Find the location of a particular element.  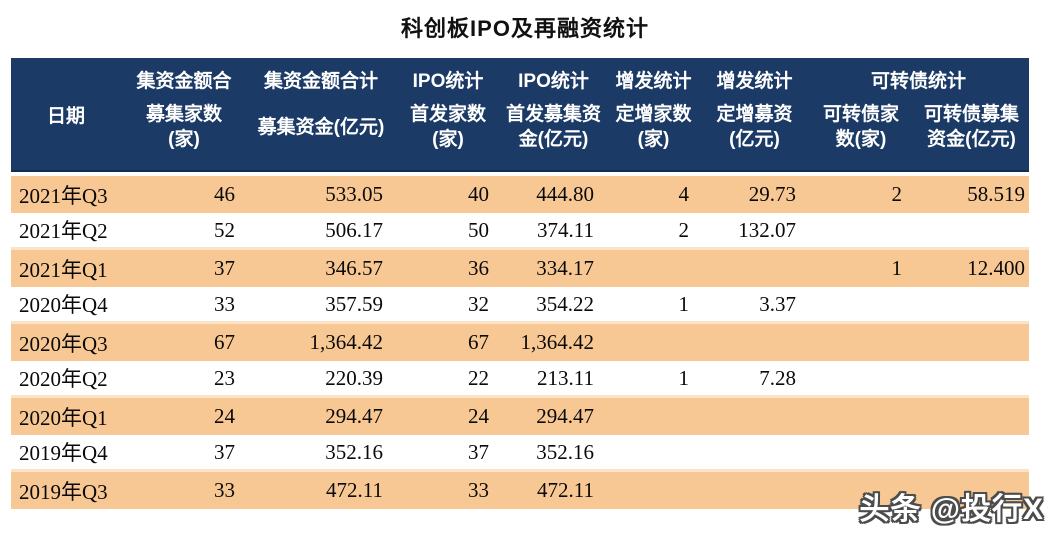

row-date-label: 2019年Q3 is located at coordinates (63, 491).